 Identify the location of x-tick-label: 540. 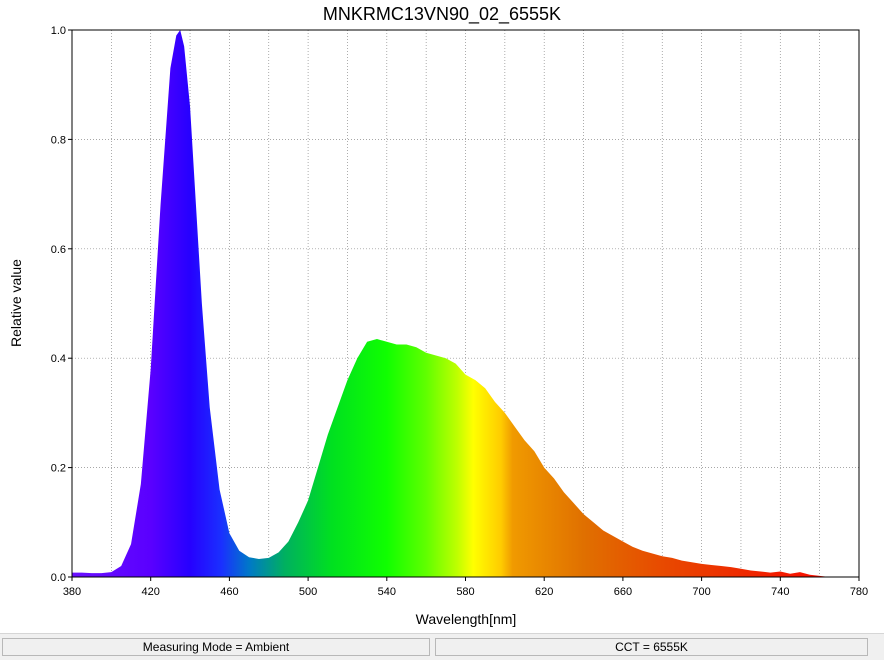
(387, 592).